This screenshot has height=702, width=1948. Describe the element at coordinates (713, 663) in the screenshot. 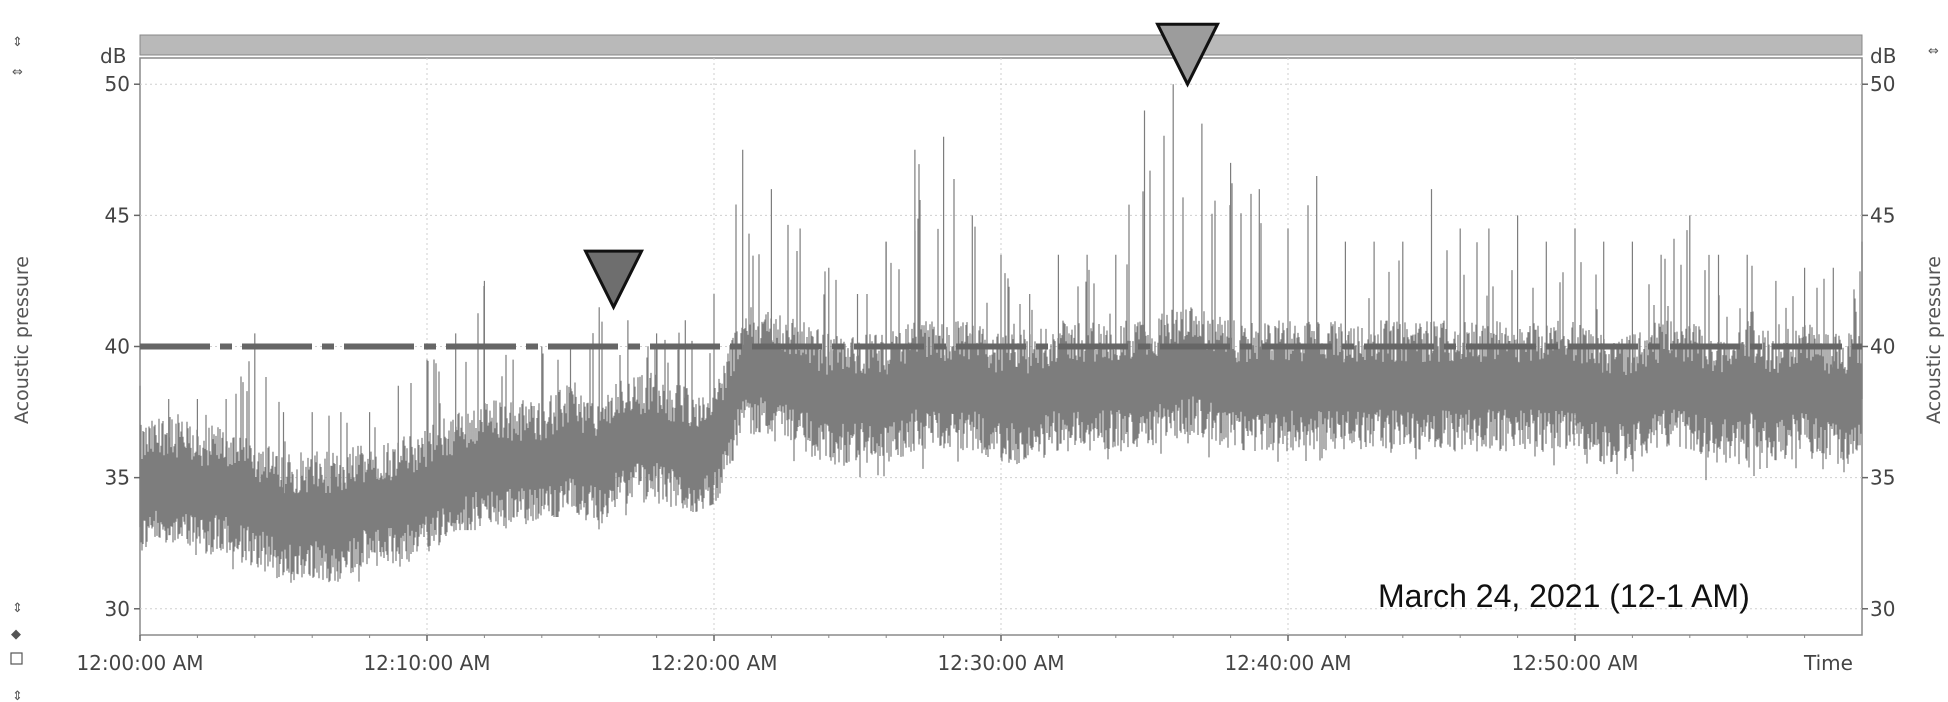

I see `x-tick-label: 12:20:00 AM` at that location.